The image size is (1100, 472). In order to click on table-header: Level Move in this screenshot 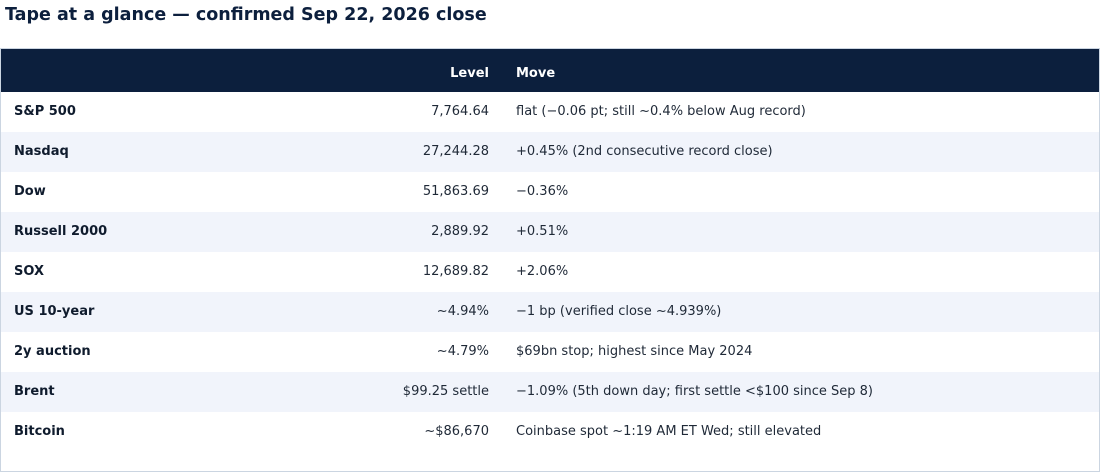, I will do `click(550, 70)`.